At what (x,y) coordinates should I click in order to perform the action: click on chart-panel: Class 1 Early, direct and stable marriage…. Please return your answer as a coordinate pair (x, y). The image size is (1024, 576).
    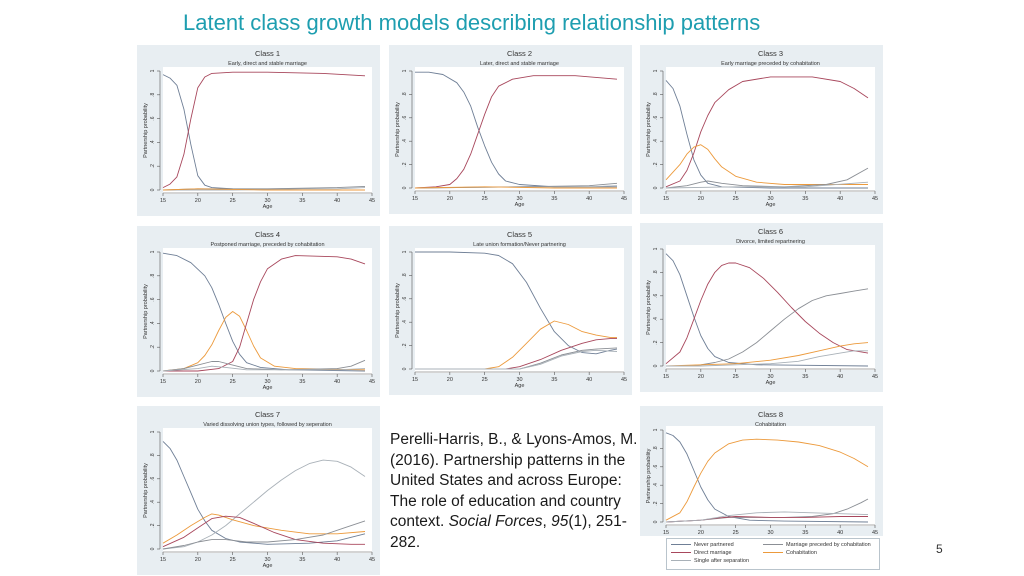
    Looking at the image, I should click on (258, 130).